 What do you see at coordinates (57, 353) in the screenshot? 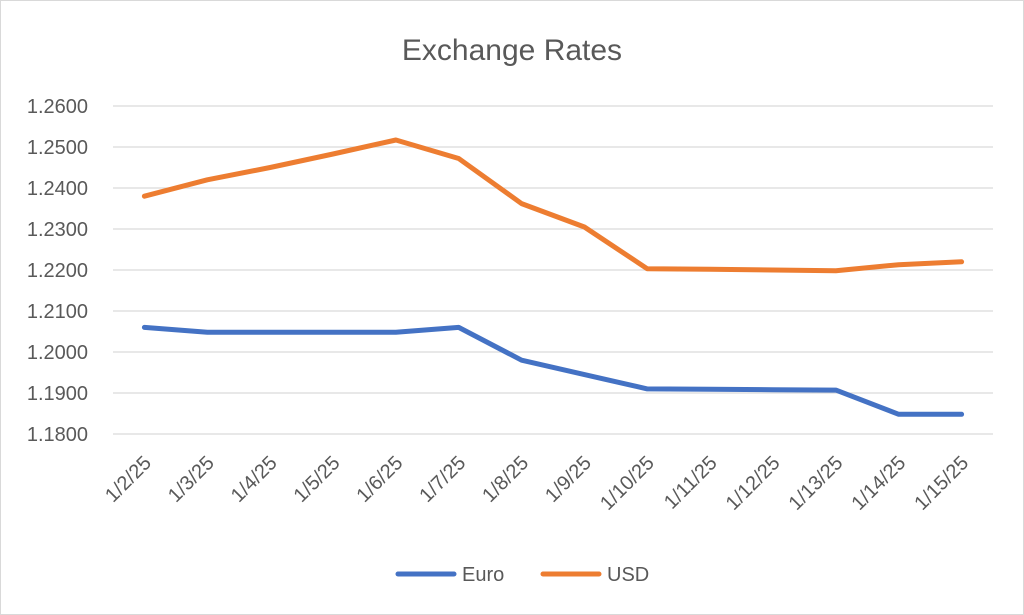
I see `y-tick-label: 1.2000` at bounding box center [57, 353].